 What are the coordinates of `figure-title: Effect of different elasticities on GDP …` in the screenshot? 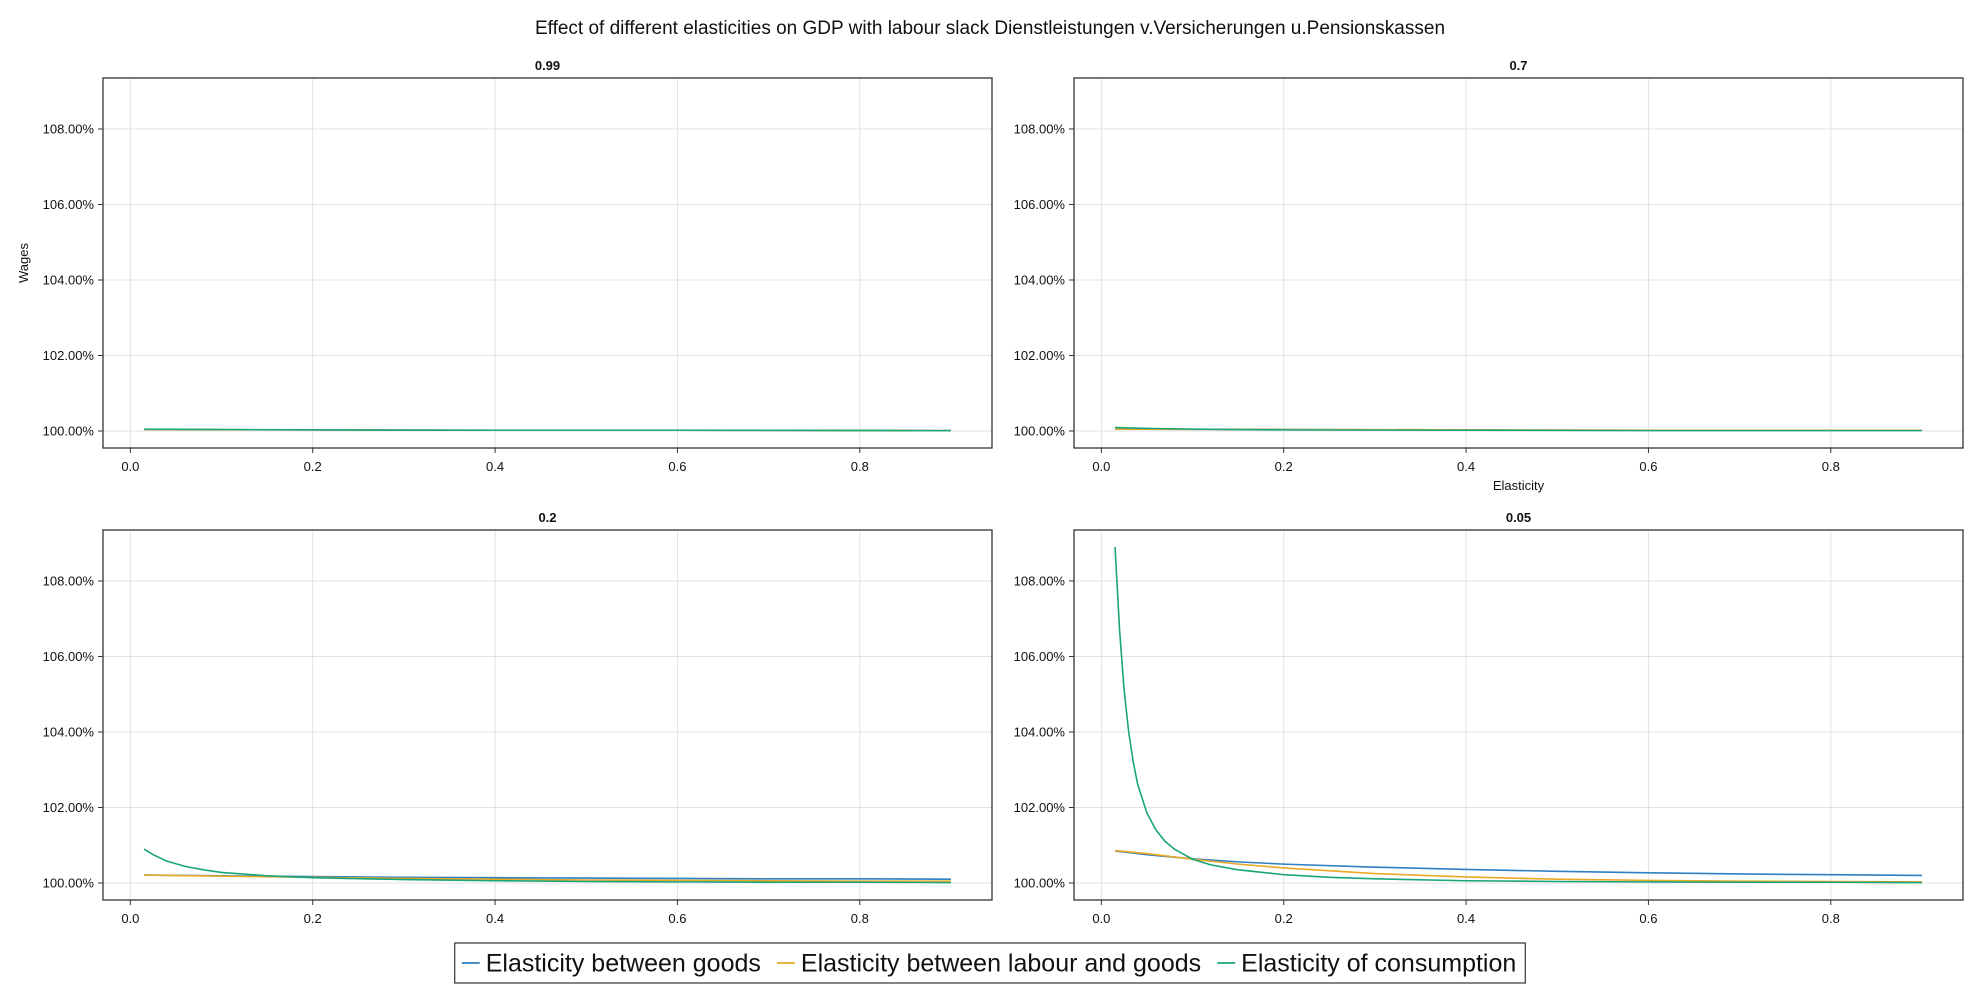 It's located at (990, 28).